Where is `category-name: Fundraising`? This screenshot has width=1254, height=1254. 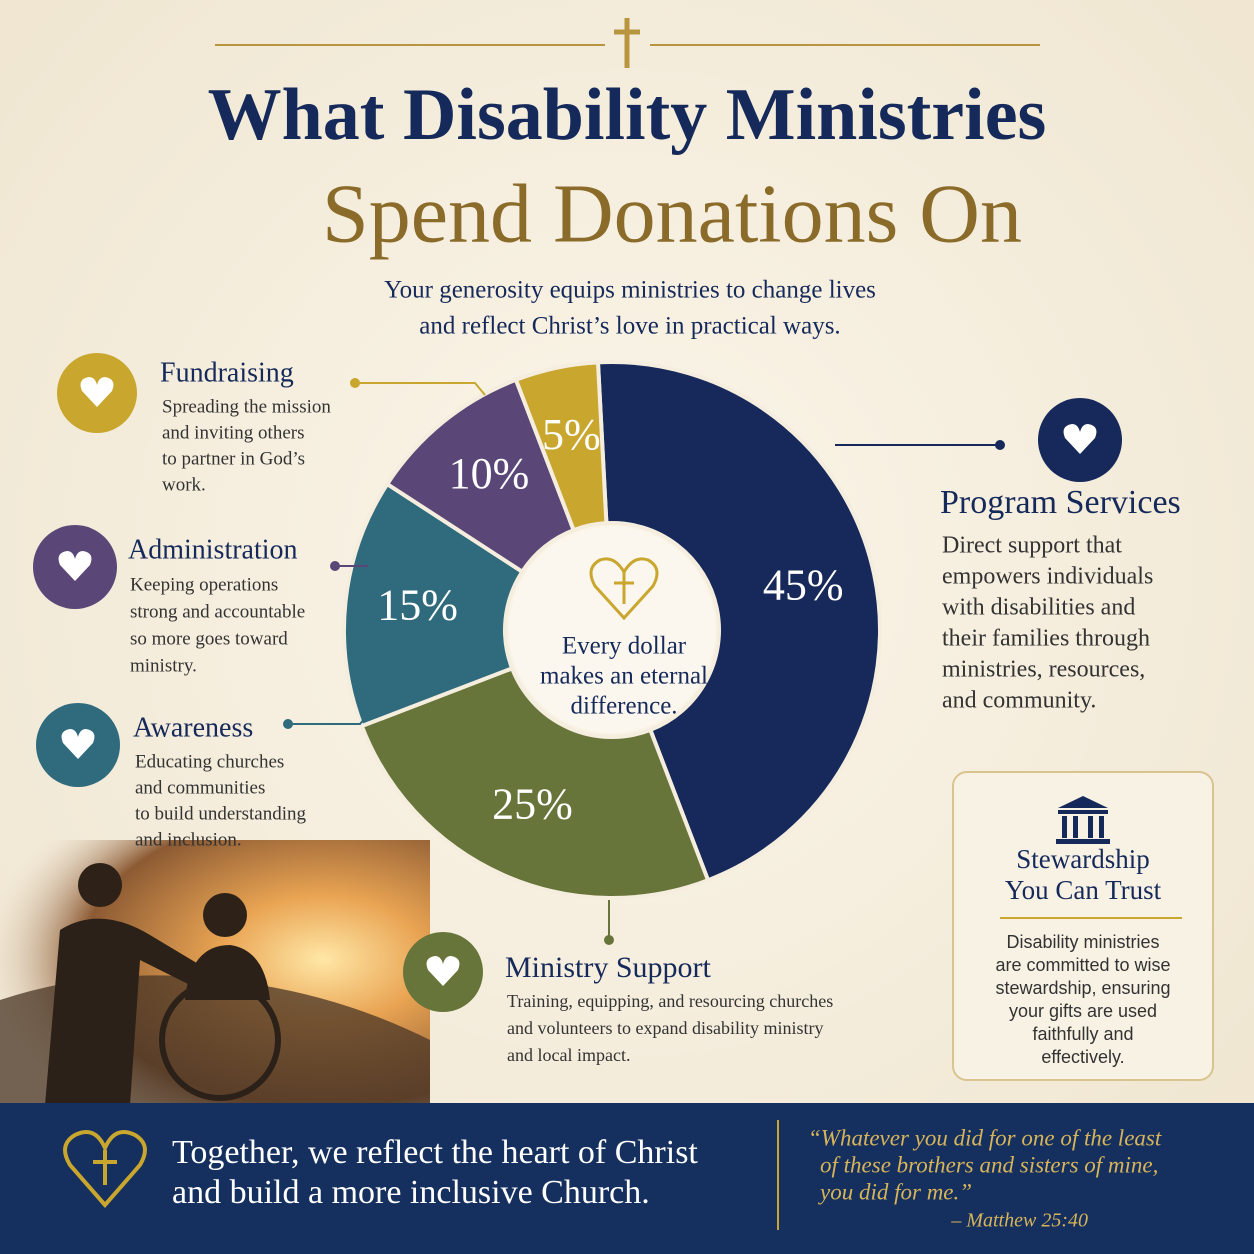
category-name: Fundraising is located at coordinates (227, 372).